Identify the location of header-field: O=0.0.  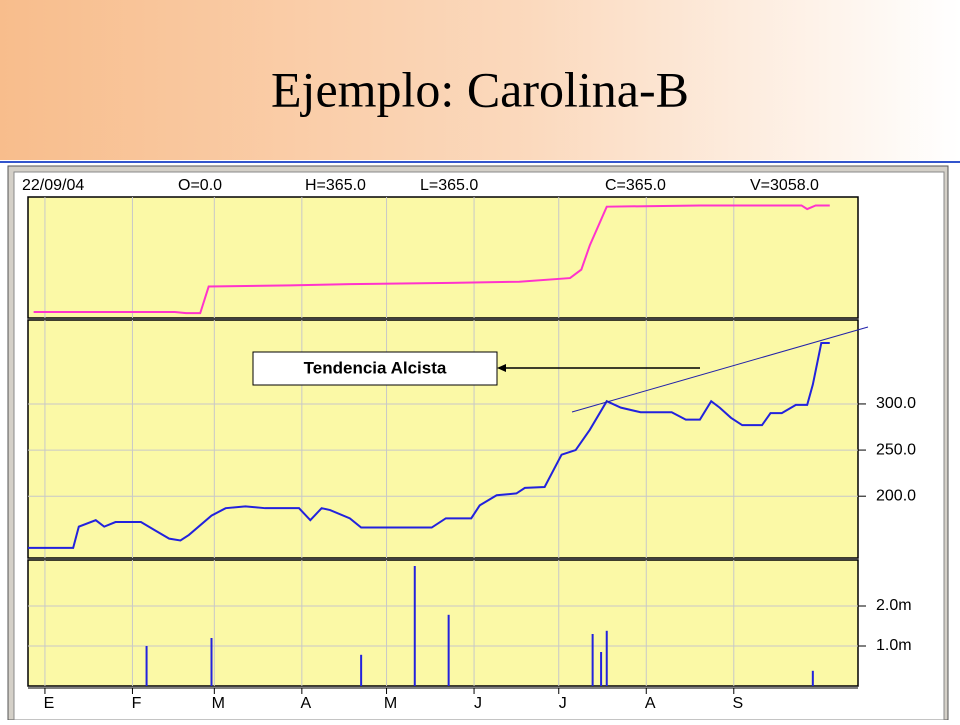
(200, 185).